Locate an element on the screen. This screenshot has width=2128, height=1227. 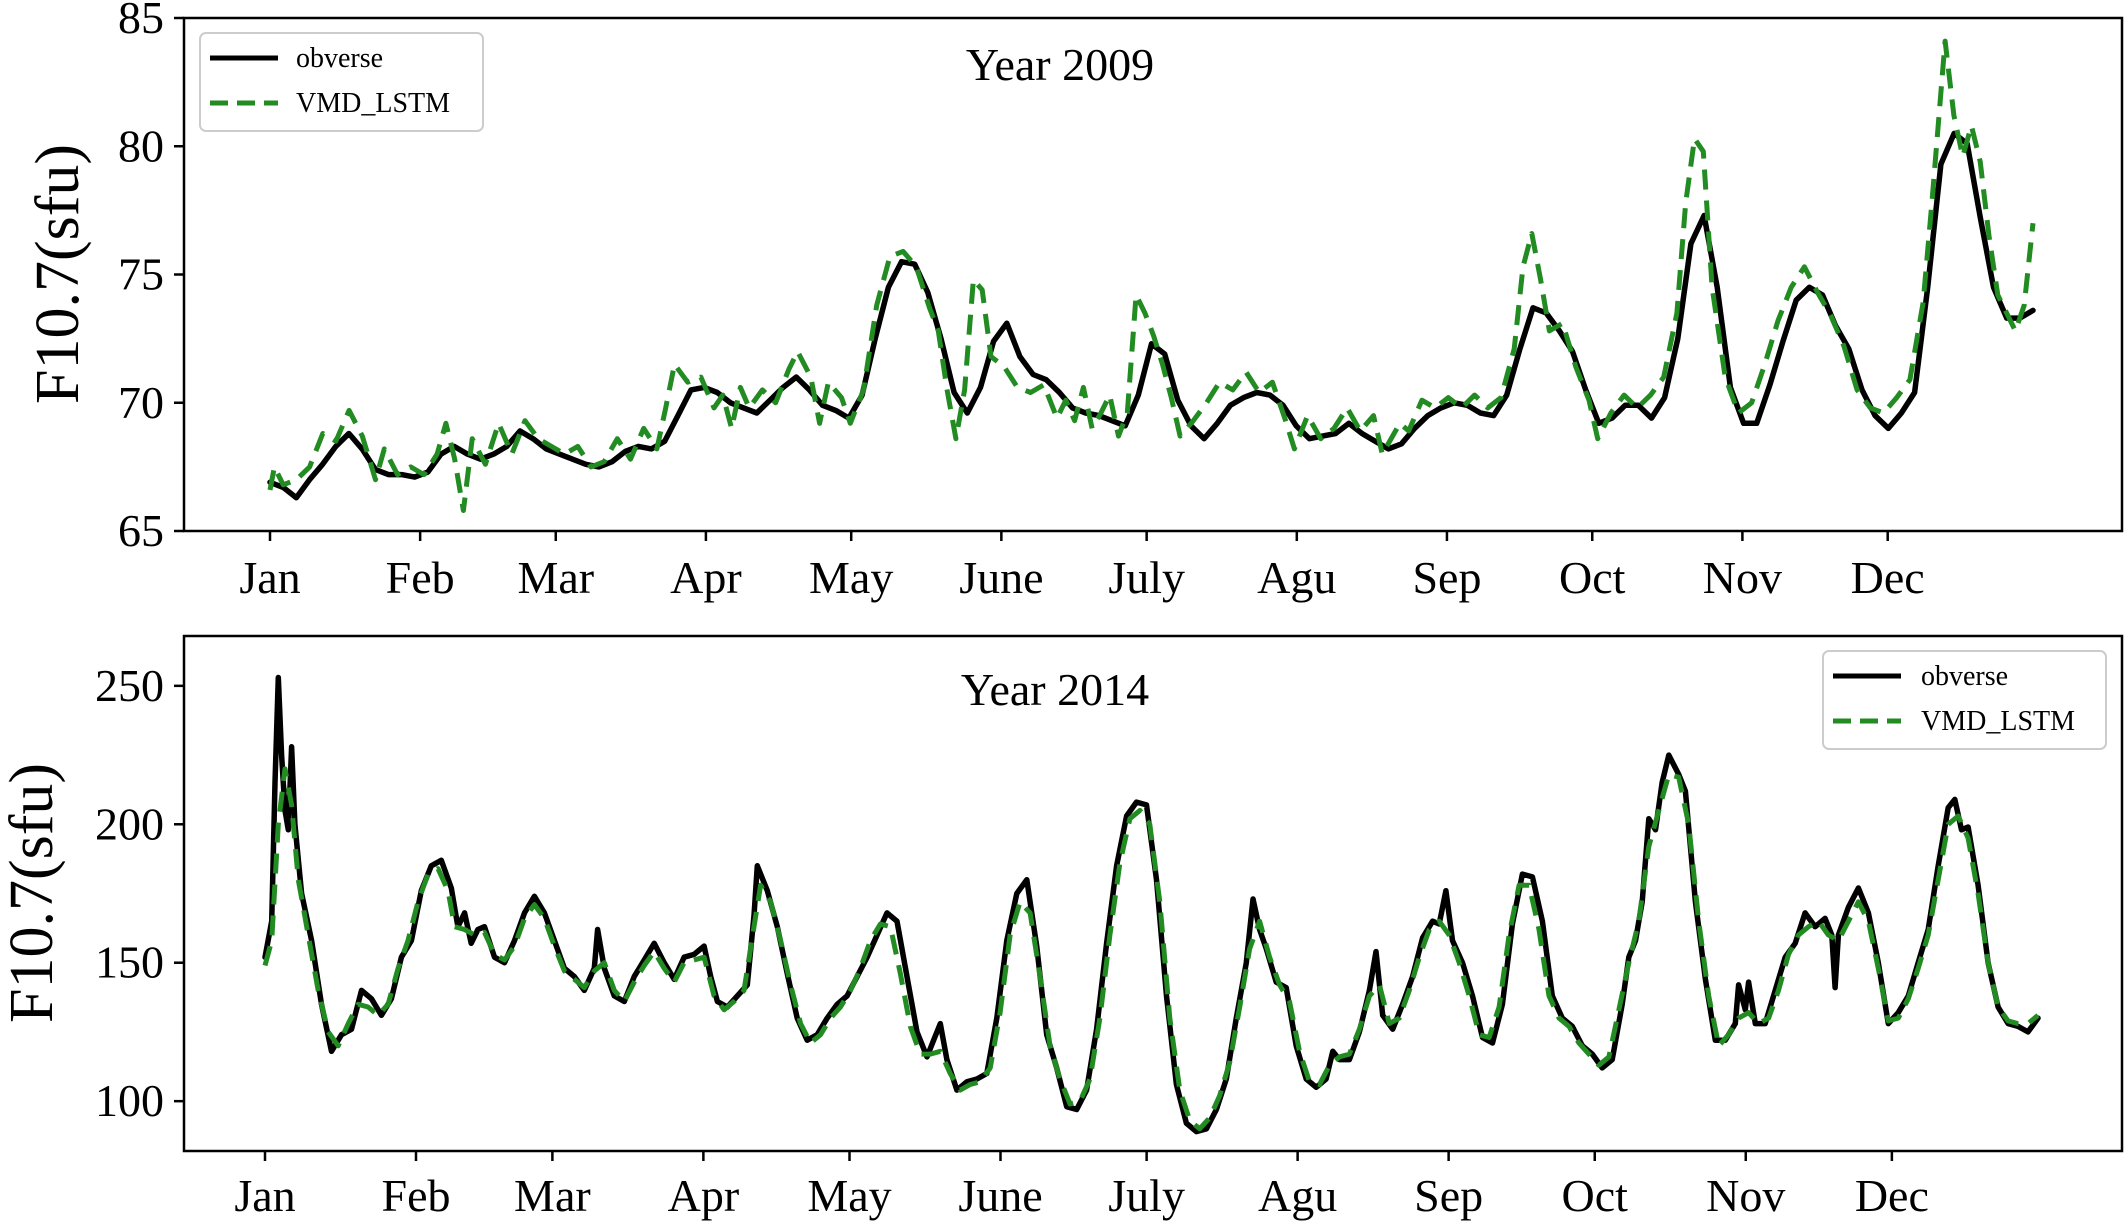
chart-title: Year 2014 is located at coordinates (1055, 689).